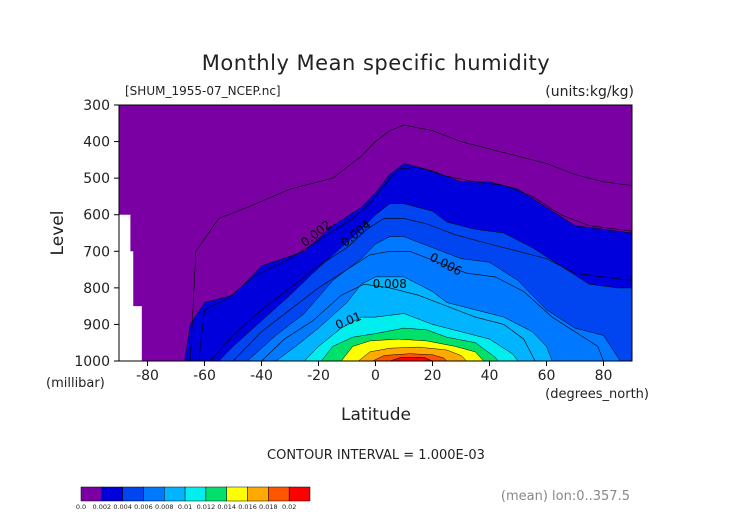 The height and width of the screenshot is (532, 752). What do you see at coordinates (376, 415) in the screenshot?
I see `x-axis-label: Latitude` at bounding box center [376, 415].